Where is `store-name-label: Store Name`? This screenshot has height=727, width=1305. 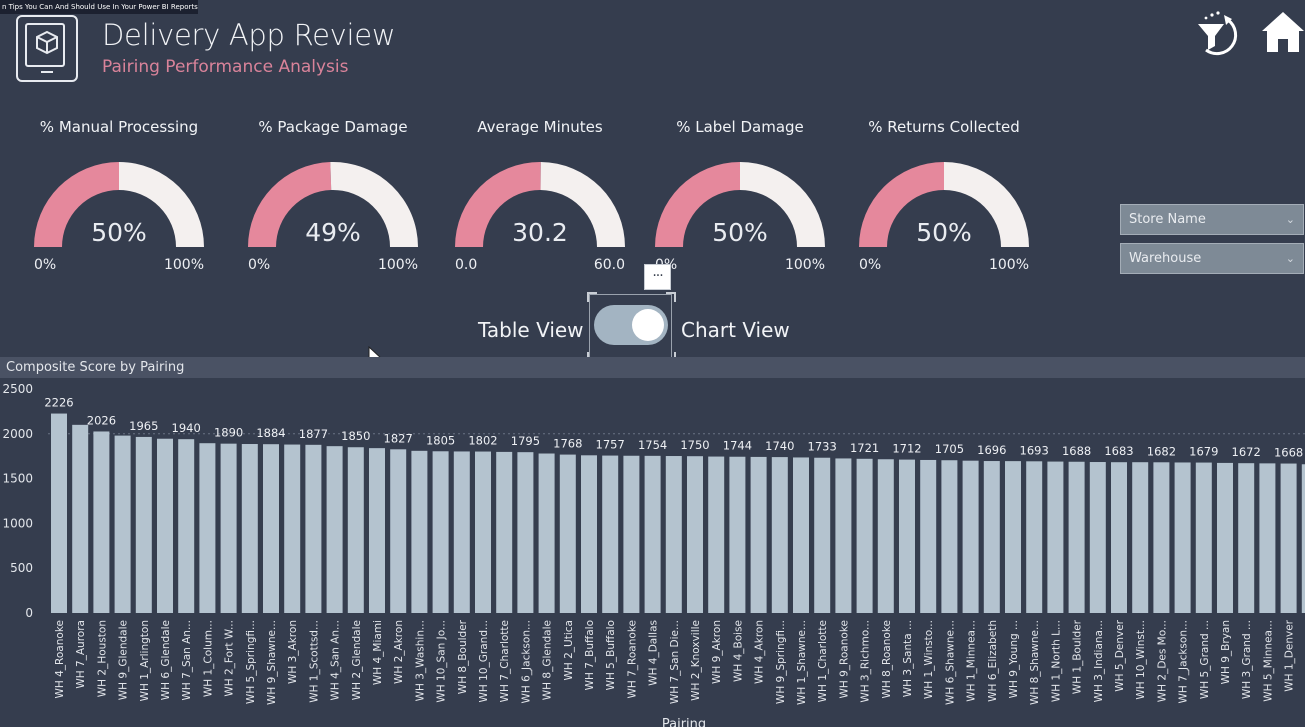
store-name-label: Store Name is located at coordinates (1167, 219).